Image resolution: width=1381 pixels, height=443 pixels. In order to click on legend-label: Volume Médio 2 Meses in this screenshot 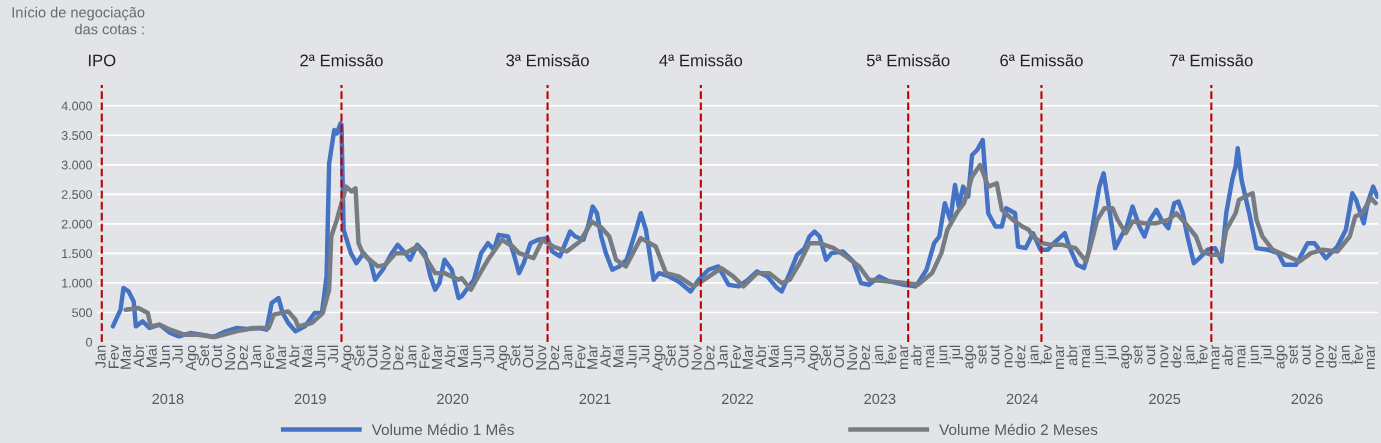, I will do `click(1018, 429)`.